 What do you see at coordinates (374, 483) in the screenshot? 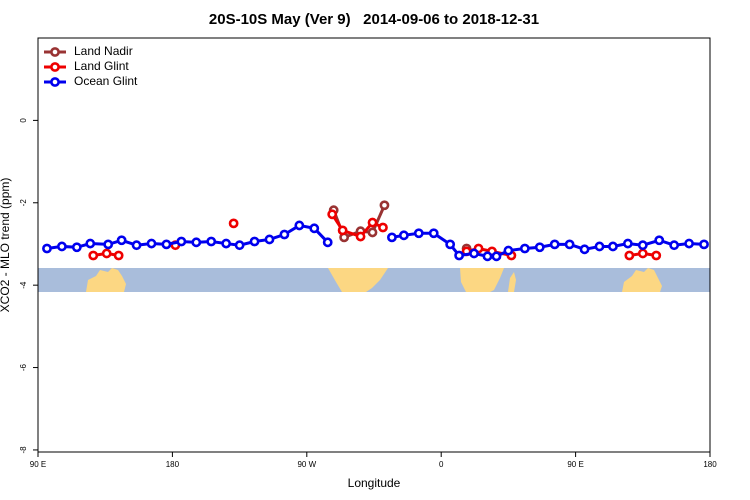
I see `x-axis-label: Longitude` at bounding box center [374, 483].